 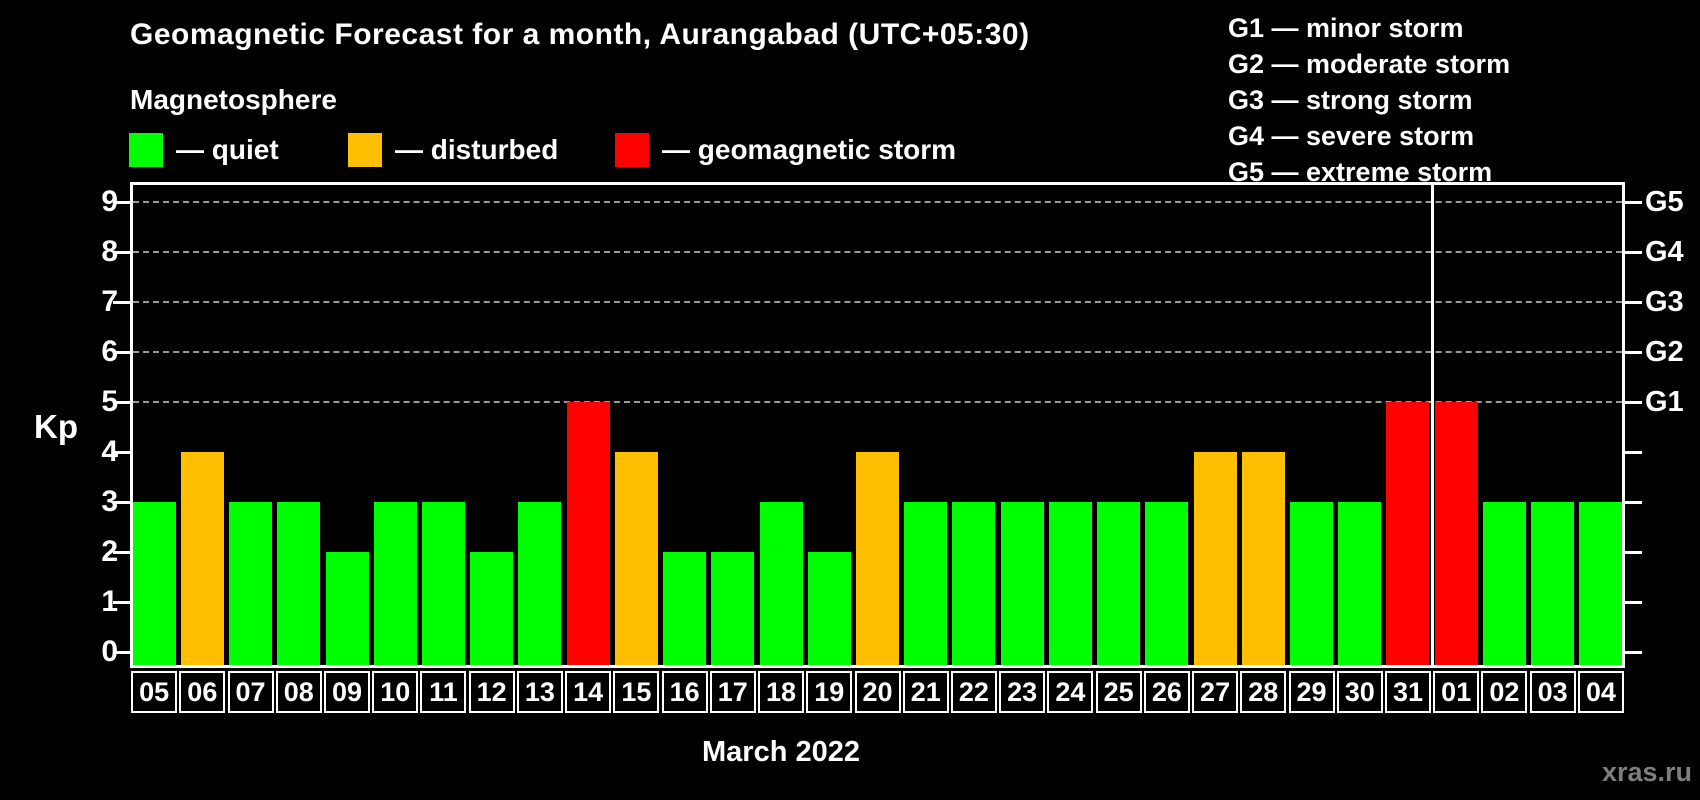 What do you see at coordinates (781, 692) in the screenshot?
I see `day-label-18: 18` at bounding box center [781, 692].